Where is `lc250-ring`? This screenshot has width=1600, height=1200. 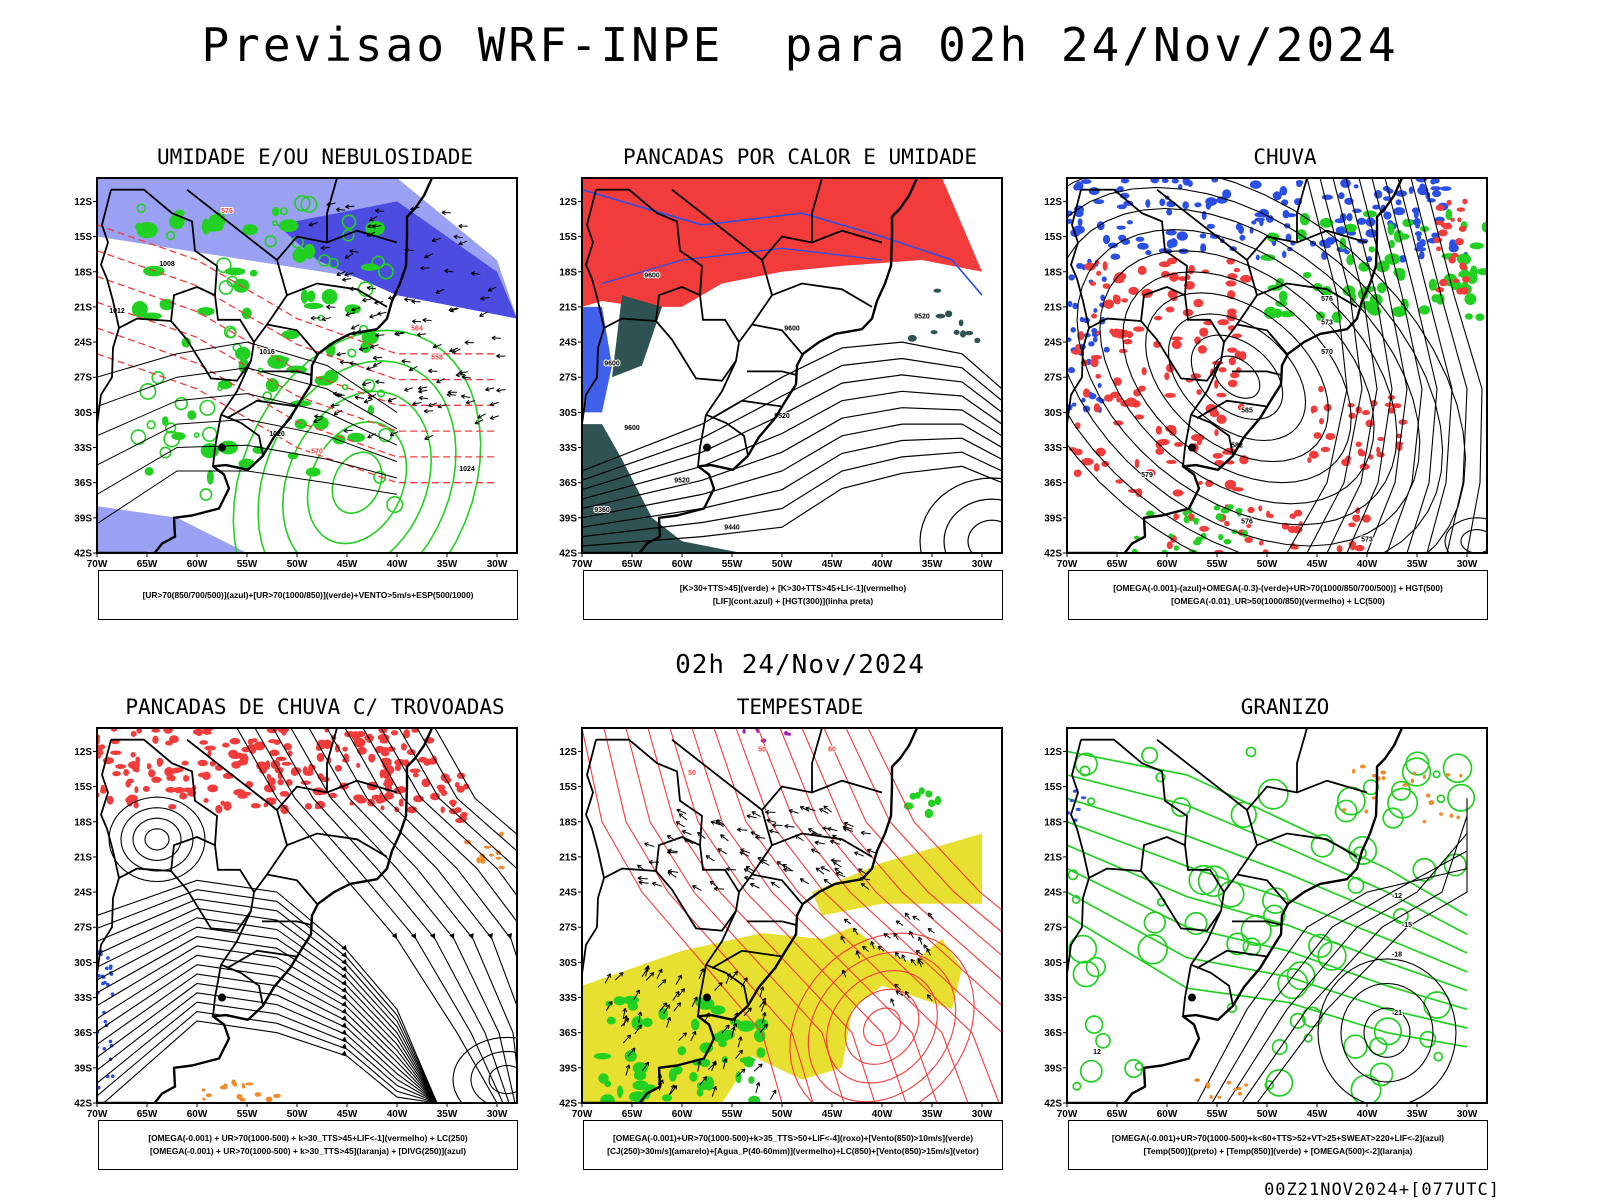
lc250-ring is located at coordinates (157, 839).